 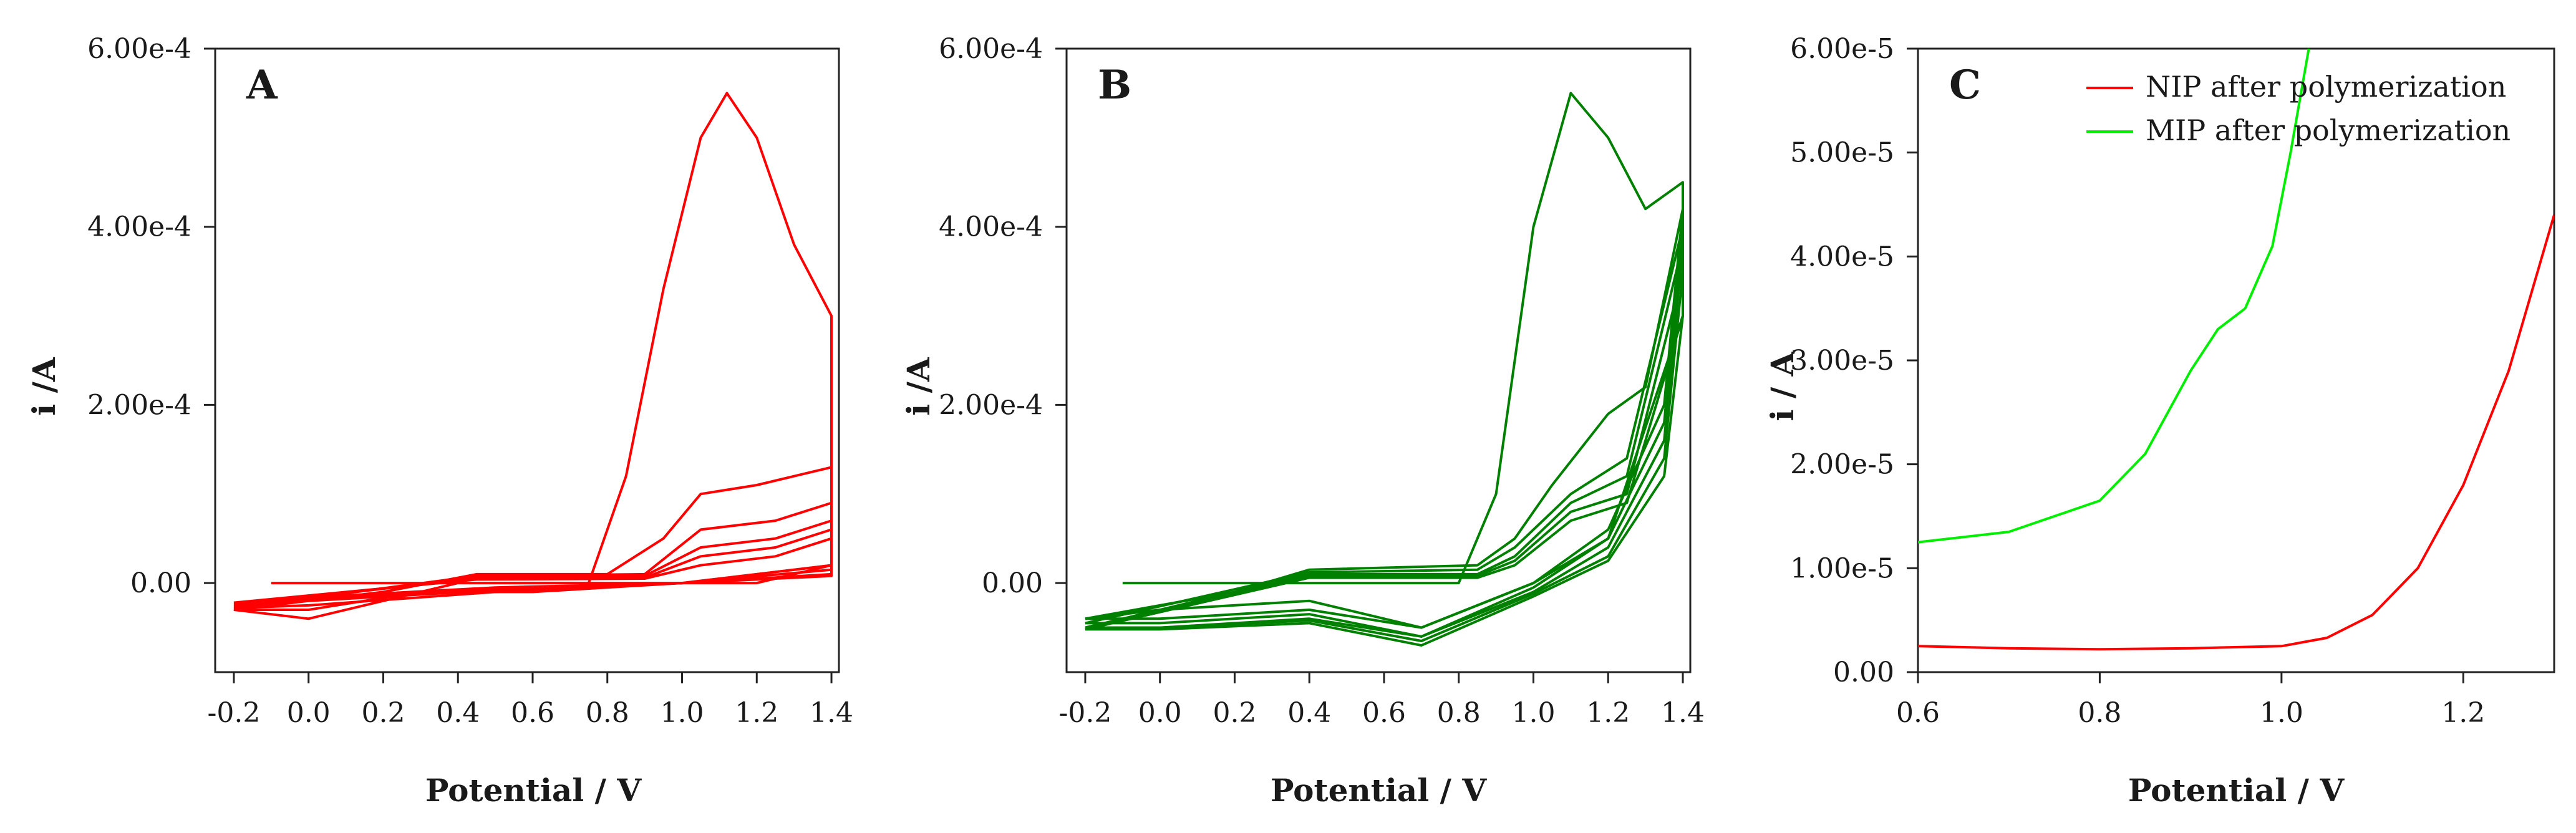 What do you see at coordinates (139, 227) in the screenshot?
I see `panel-a-y-tick-label: 4.00e-4` at bounding box center [139, 227].